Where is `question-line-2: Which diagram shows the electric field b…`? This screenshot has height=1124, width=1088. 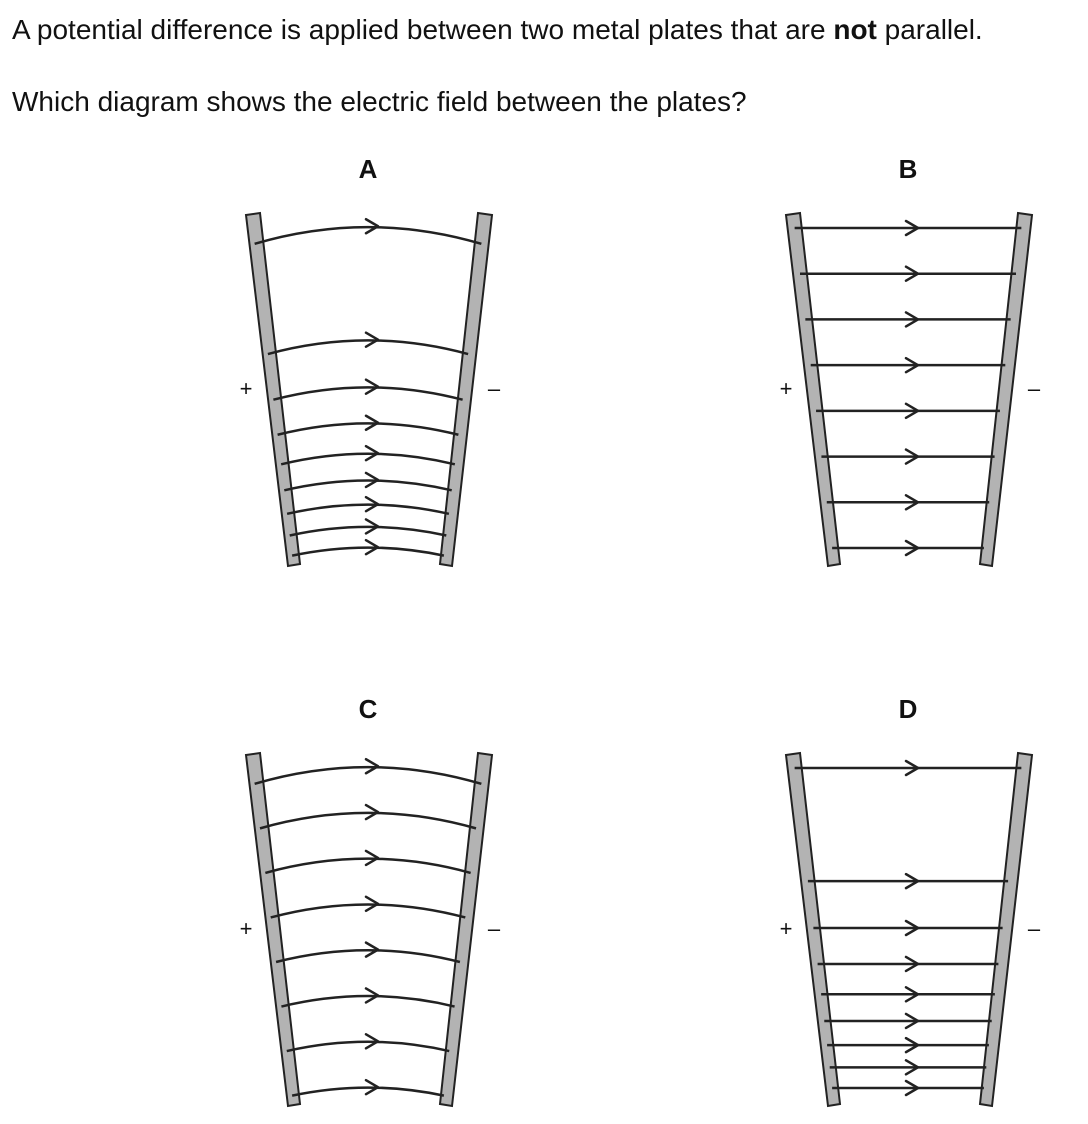 question-line-2: Which diagram shows the electric field b… is located at coordinates (379, 101).